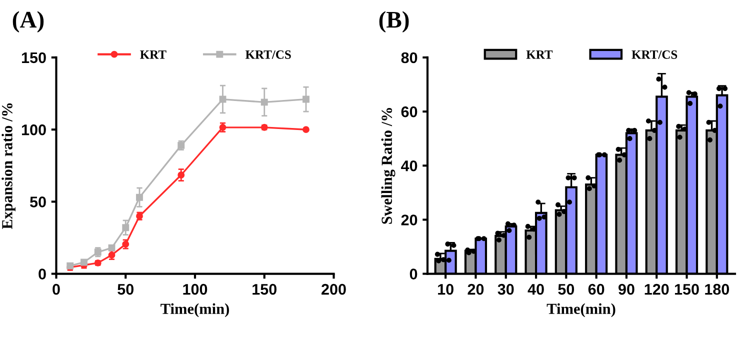 Image resolution: width=750 pixels, height=338 pixels. What do you see at coordinates (394, 22) in the screenshot?
I see `chart-title: (B)` at bounding box center [394, 22].